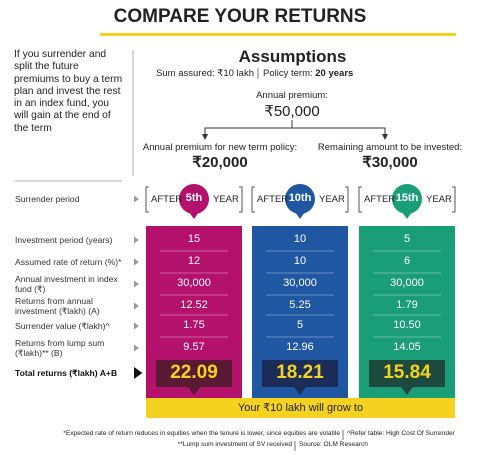 The height and width of the screenshot is (455, 480). Describe the element at coordinates (278, 34) in the screenshot. I see `title-underline` at that location.